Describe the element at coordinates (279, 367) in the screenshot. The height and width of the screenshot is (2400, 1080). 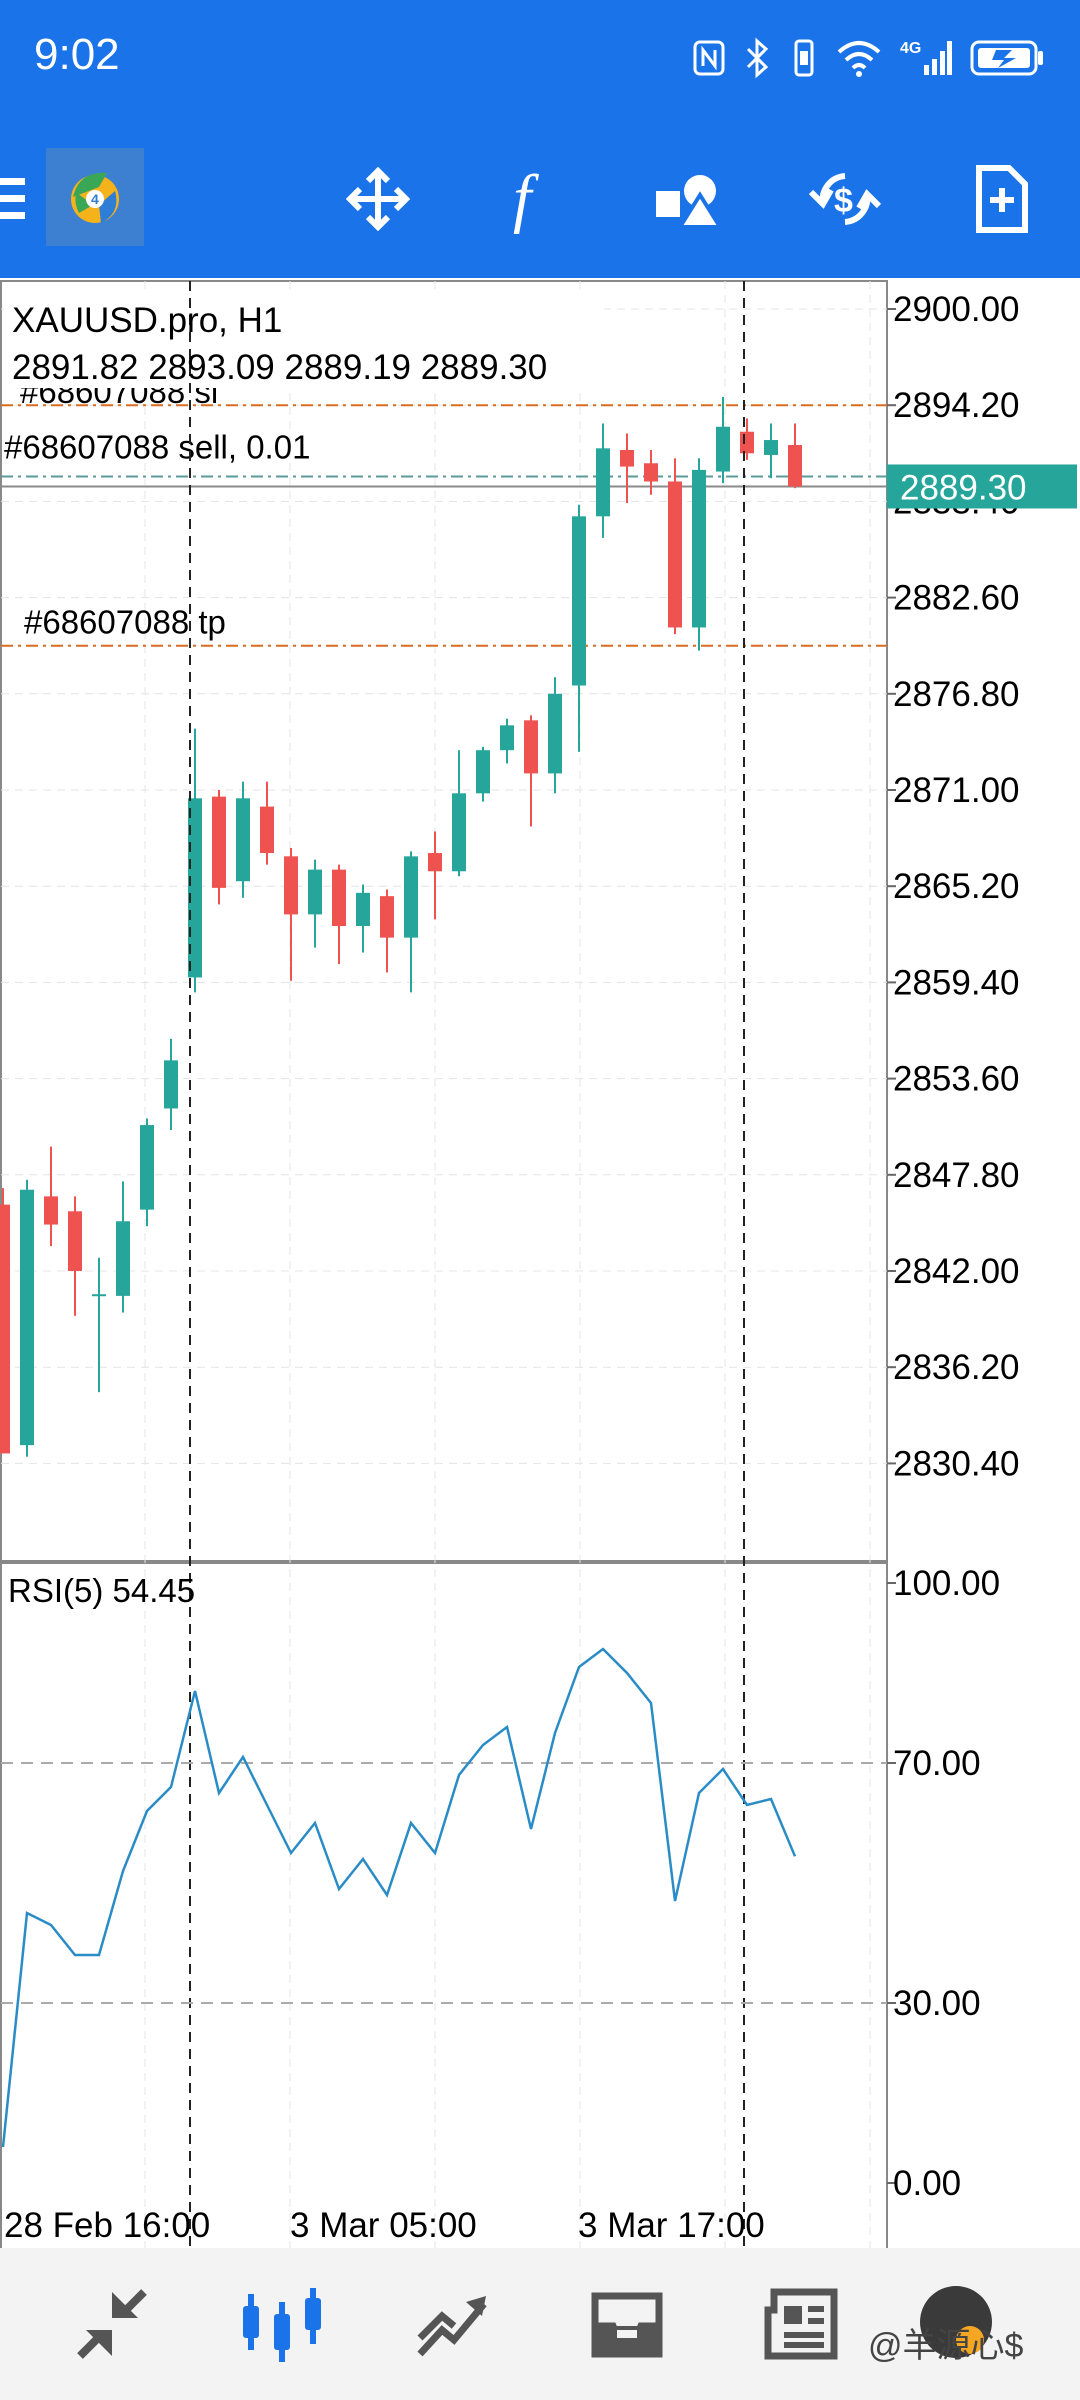
I see `ohlc-label: 2891.82 2893.09 2889.19 2889.30` at that location.